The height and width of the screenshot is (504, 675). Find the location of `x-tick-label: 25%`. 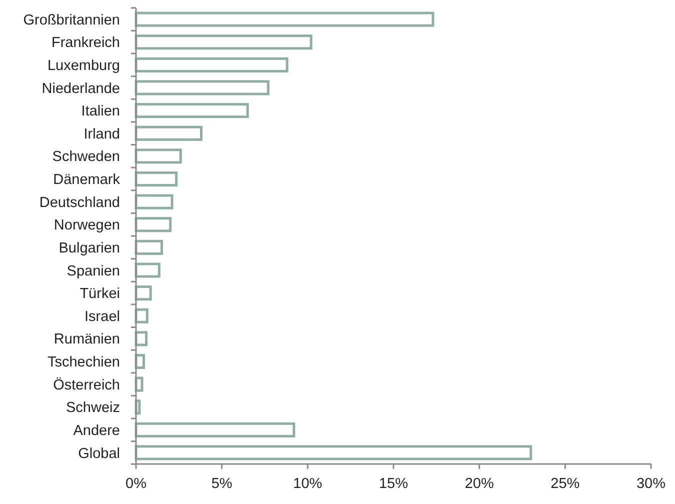

x-tick-label: 25% is located at coordinates (565, 484).